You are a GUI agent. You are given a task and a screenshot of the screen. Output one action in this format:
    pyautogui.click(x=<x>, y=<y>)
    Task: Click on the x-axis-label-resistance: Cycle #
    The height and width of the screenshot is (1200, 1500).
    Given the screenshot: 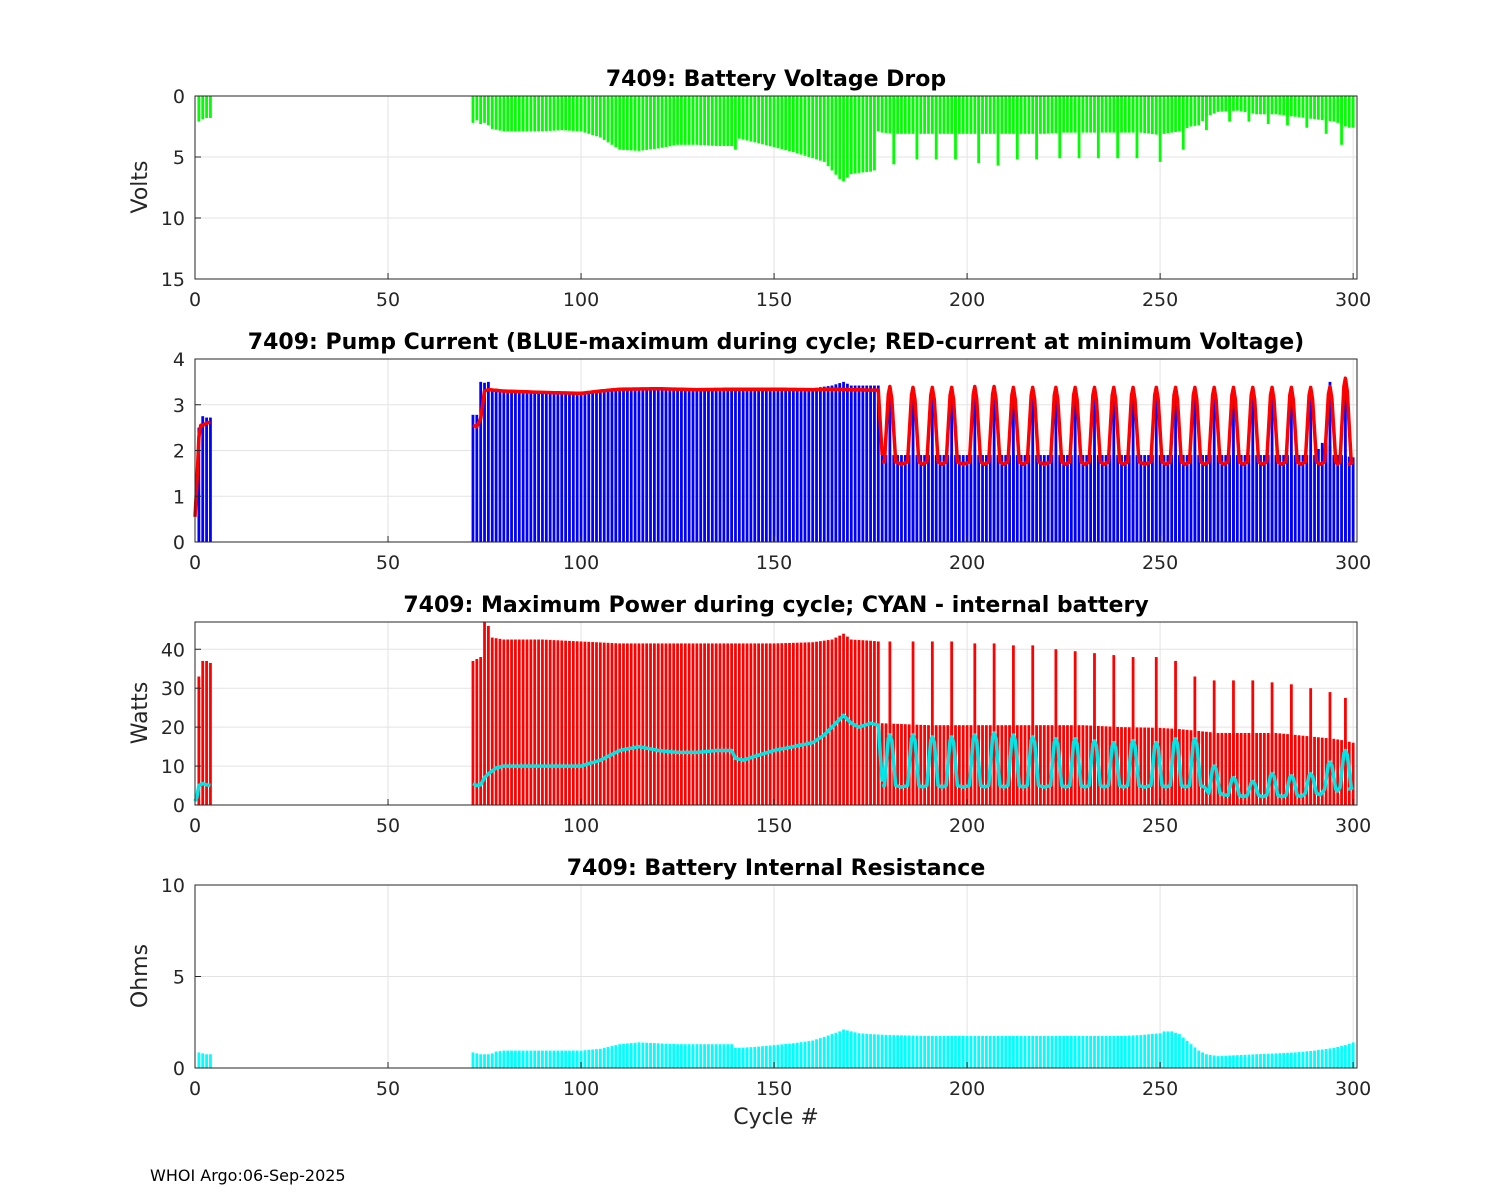 What is the action you would take?
    pyautogui.click(x=776, y=1117)
    